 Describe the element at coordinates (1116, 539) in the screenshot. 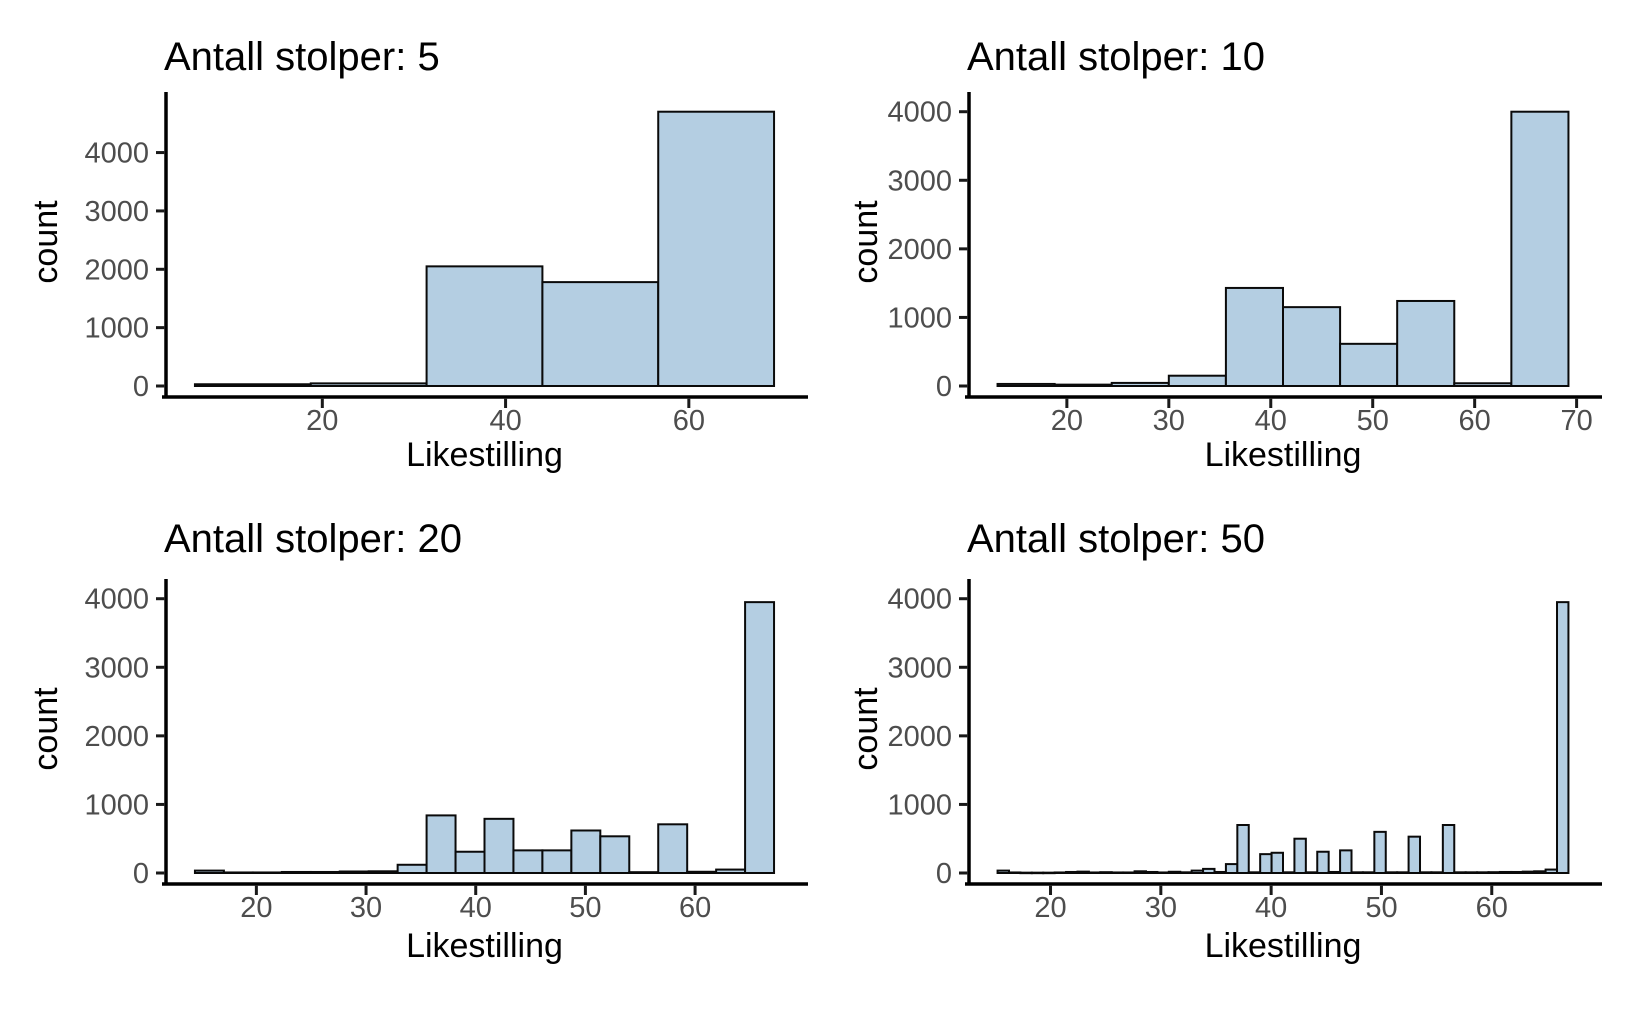

I see `panel-title: Antall stolper: 50` at that location.